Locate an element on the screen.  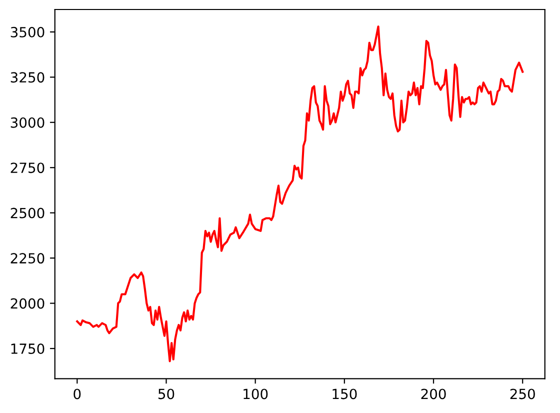
x-tick-label: 100 is located at coordinates (256, 394).